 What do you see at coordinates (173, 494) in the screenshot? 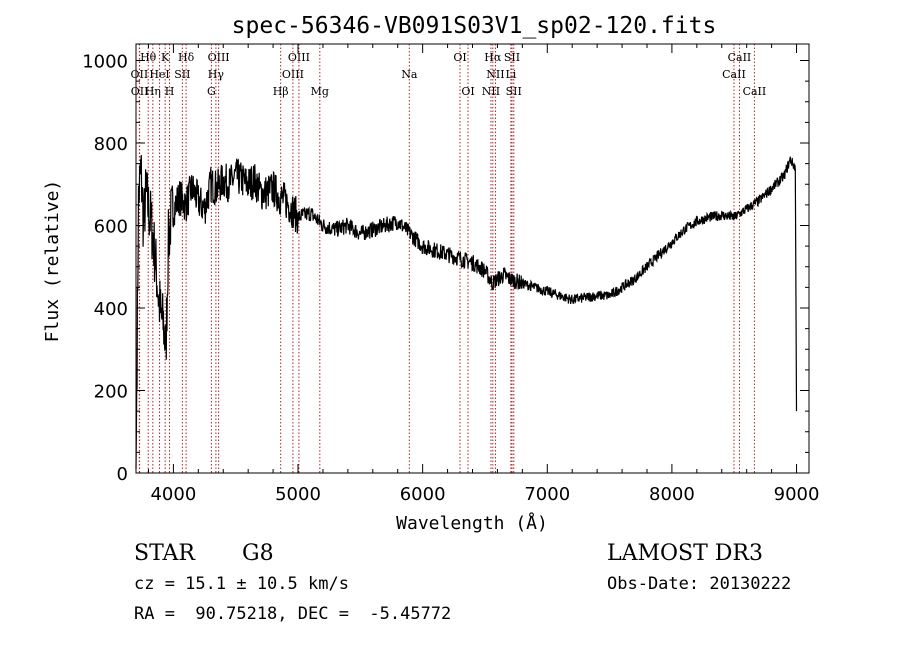
I see `x-tick-label: 4000` at bounding box center [173, 494].